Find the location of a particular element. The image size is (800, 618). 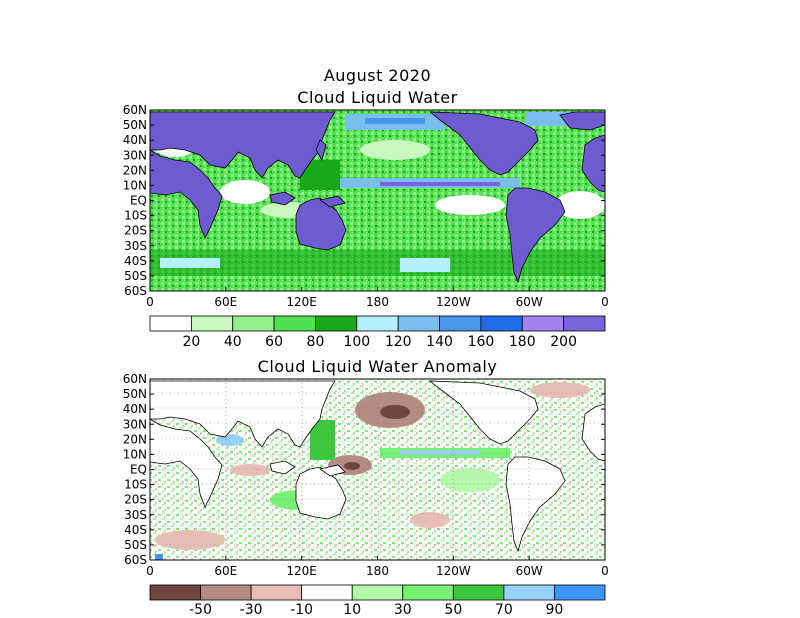

colorbar-label: 60 is located at coordinates (274, 342).